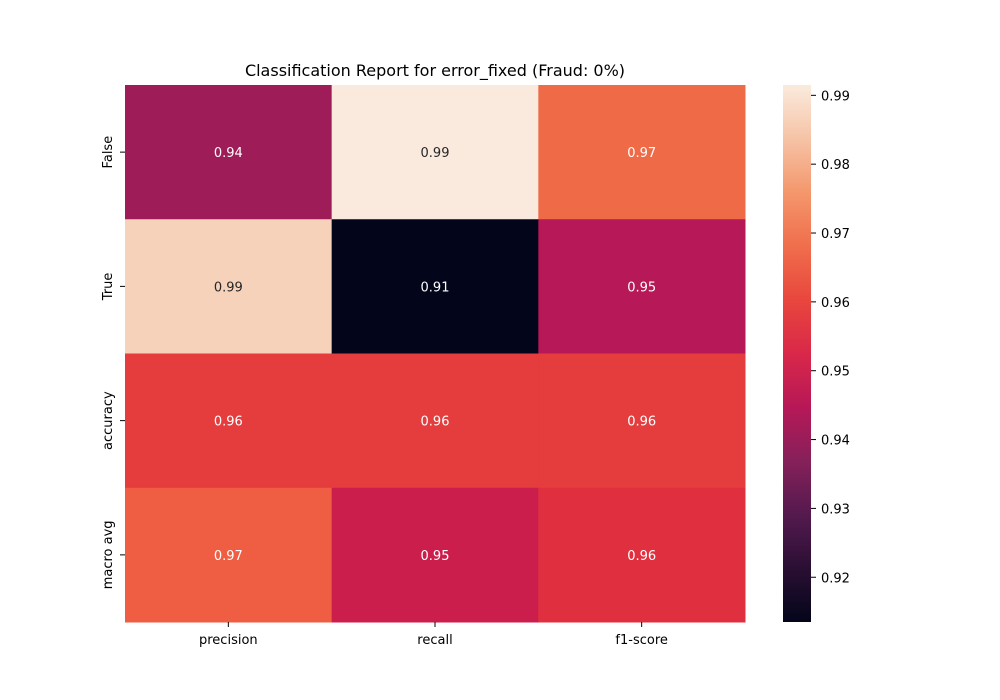  What do you see at coordinates (797, 353) in the screenshot?
I see `colorbar-gradient` at bounding box center [797, 353].